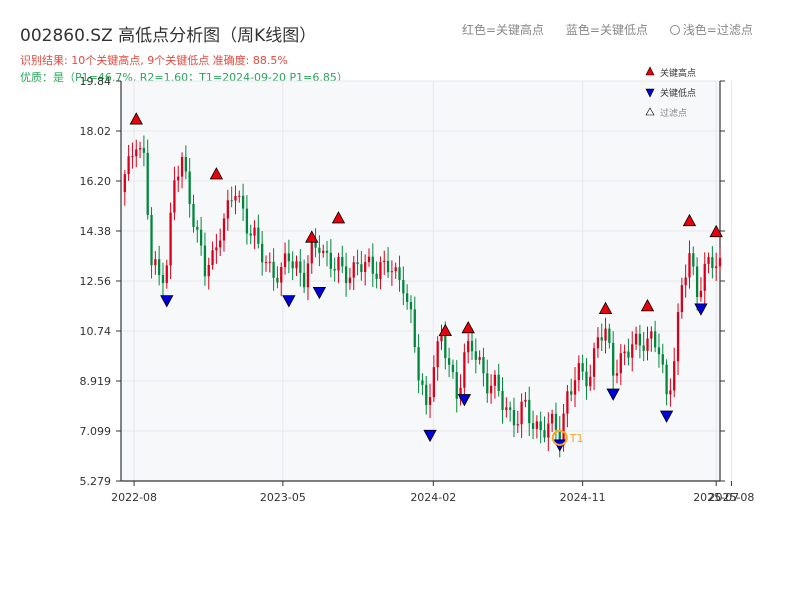  Describe the element at coordinates (559, 437) in the screenshot. I see `t1-ring` at that location.